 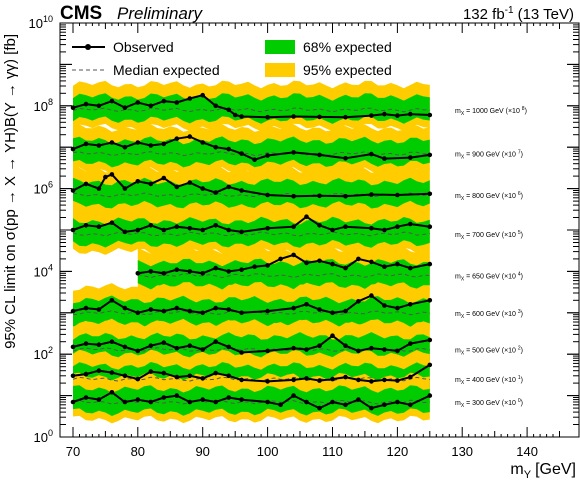 I want to click on mass-label-1: mX = 900 GeV (×10 7), so click(x=489, y=155).